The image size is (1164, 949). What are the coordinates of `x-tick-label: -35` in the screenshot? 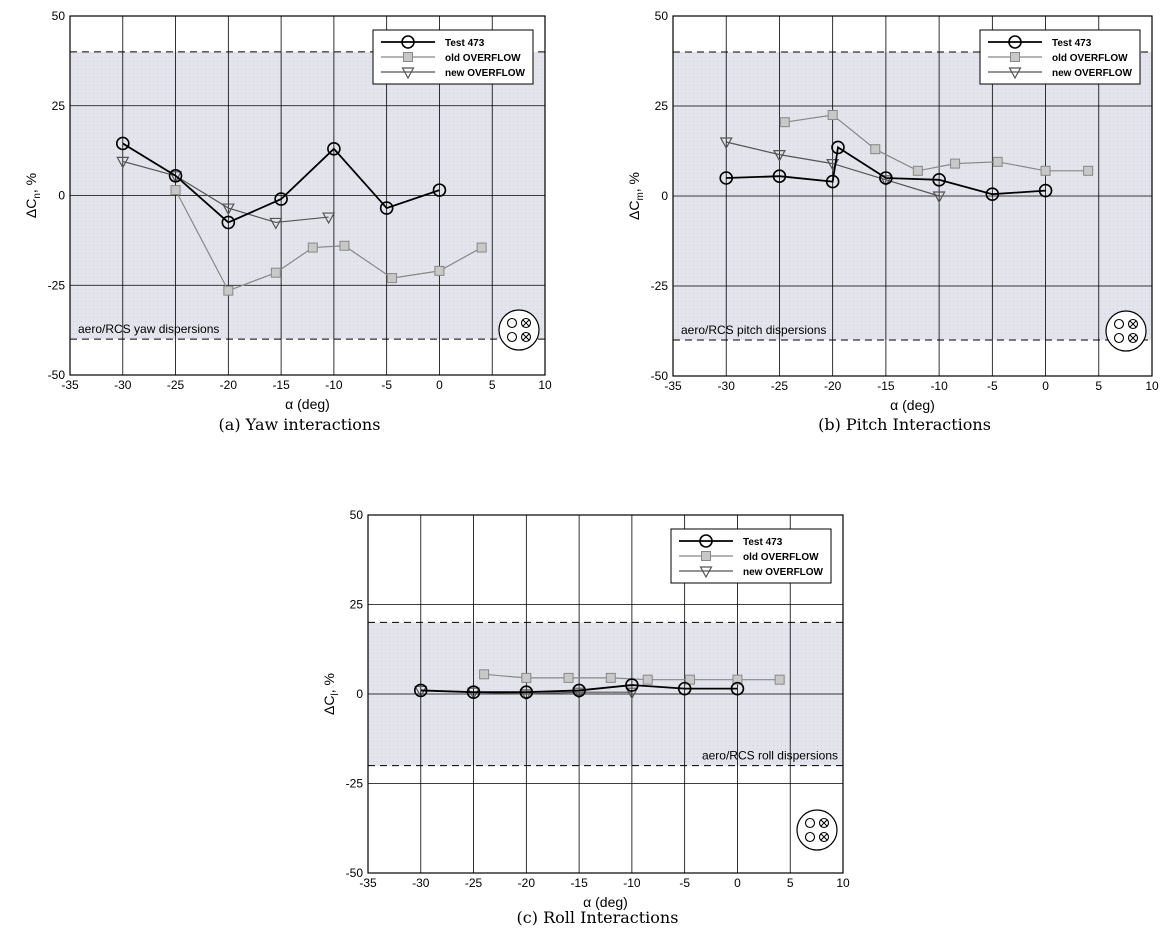 It's located at (673, 386).